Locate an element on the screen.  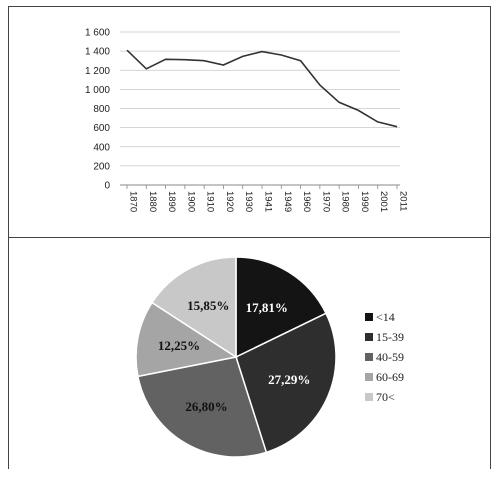
pie-legend: <14 15-39 40-59 60-69 70< is located at coordinates (384, 357).